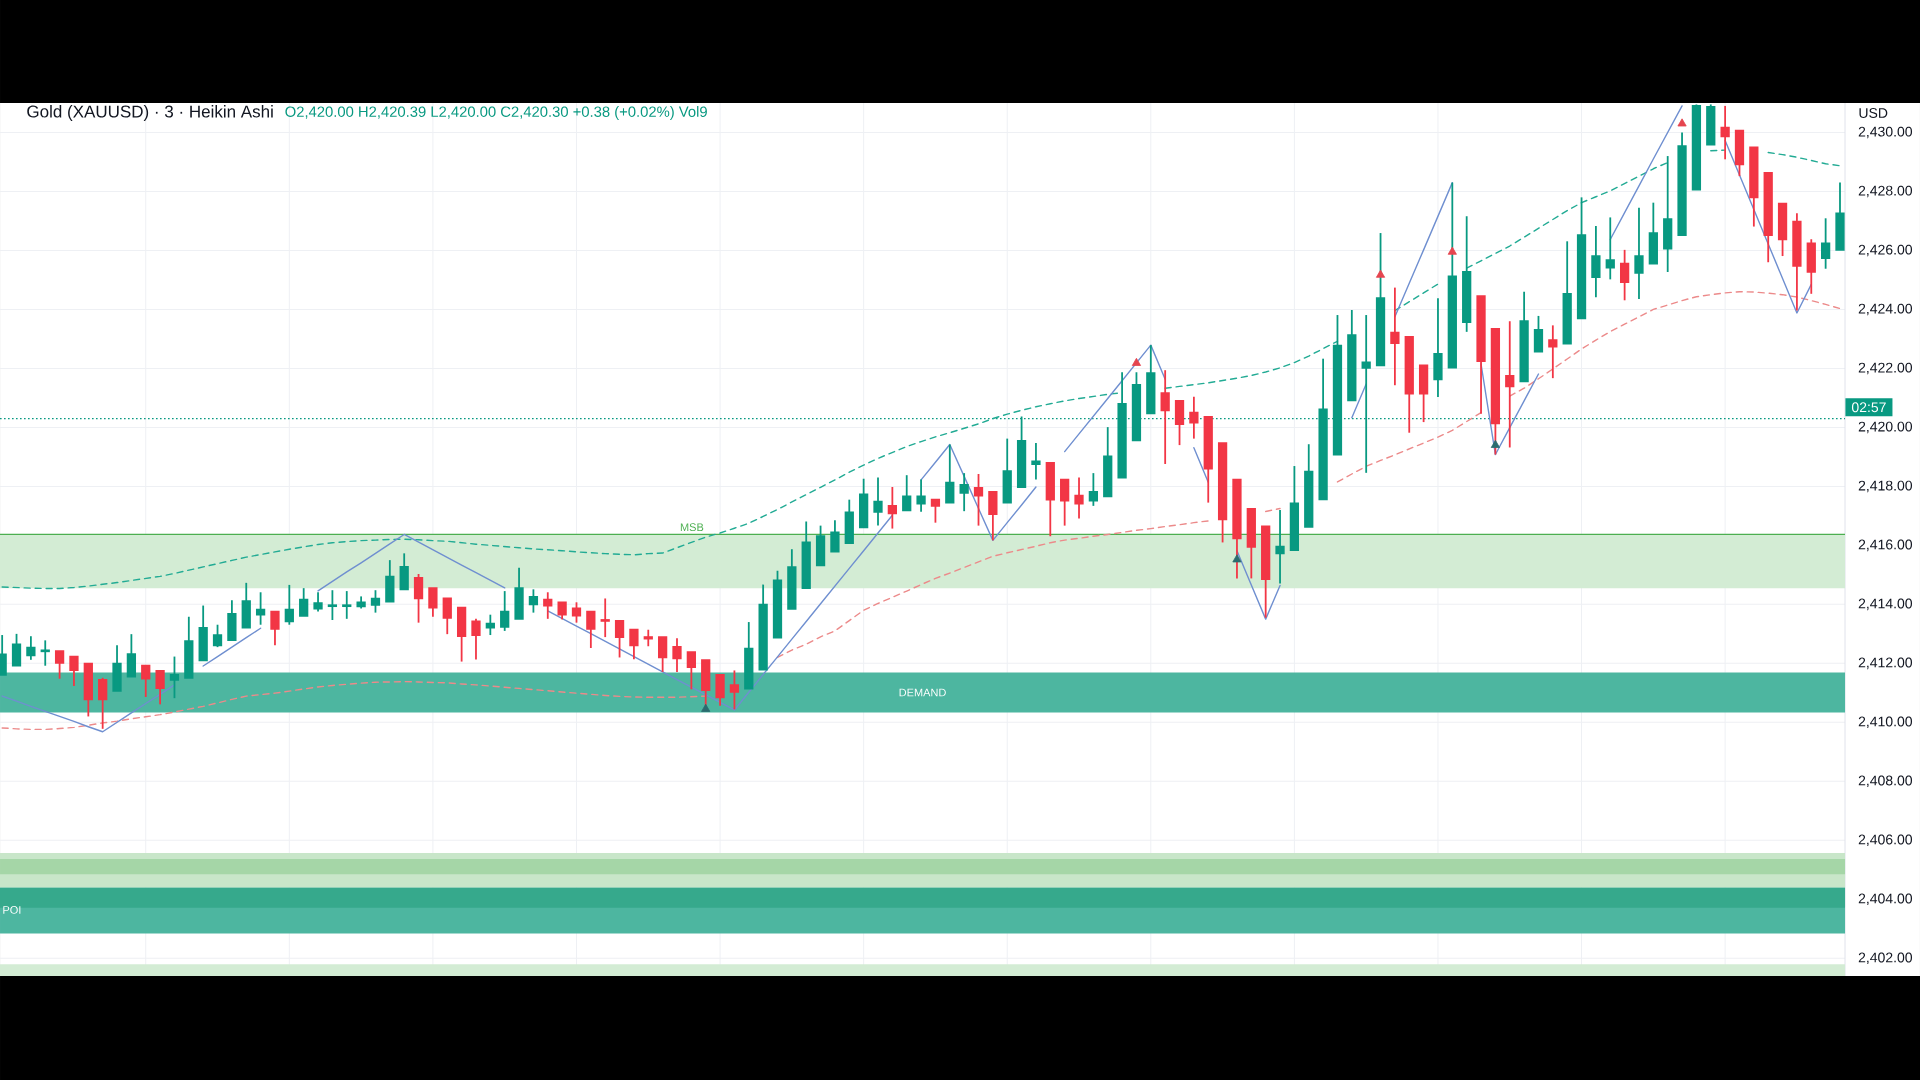  What do you see at coordinates (1885, 604) in the screenshot?
I see `y-tick-label: 2,414.00` at bounding box center [1885, 604].